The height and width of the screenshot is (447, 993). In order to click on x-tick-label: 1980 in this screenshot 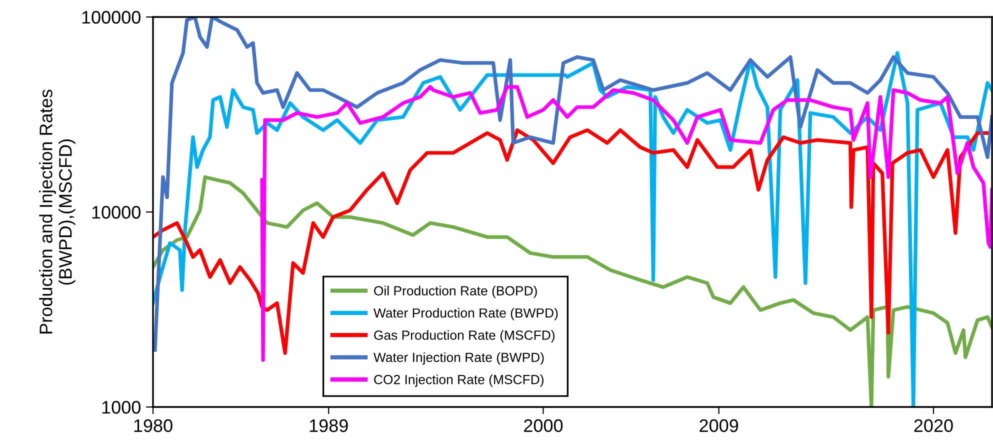, I will do `click(153, 425)`.